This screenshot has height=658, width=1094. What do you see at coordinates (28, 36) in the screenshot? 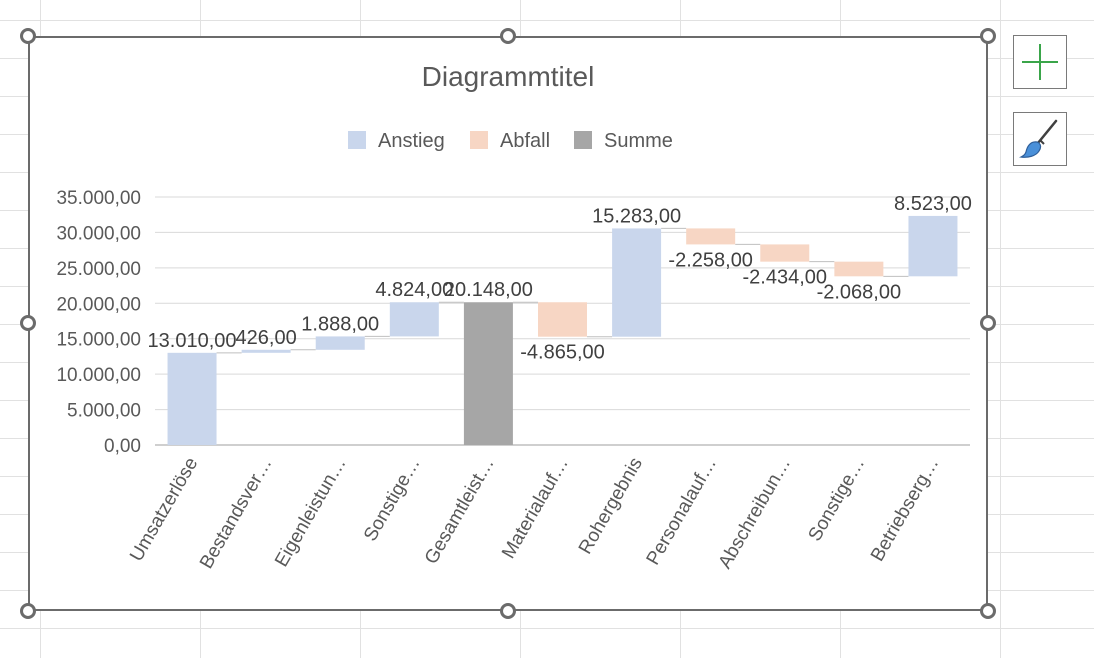
I see `resize-handle-top-left` at bounding box center [28, 36].